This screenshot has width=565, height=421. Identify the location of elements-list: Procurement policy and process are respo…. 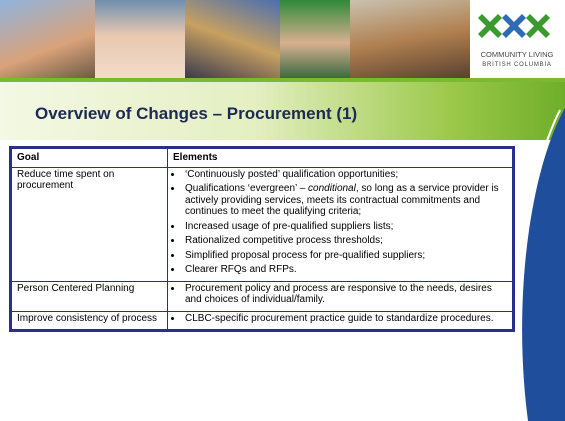
(340, 294).